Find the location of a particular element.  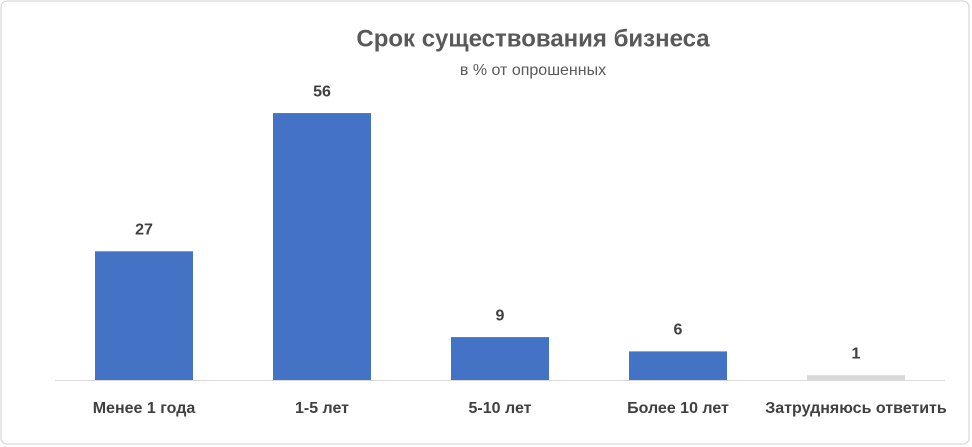

x-tick-label: 1-5 лет is located at coordinates (322, 408).